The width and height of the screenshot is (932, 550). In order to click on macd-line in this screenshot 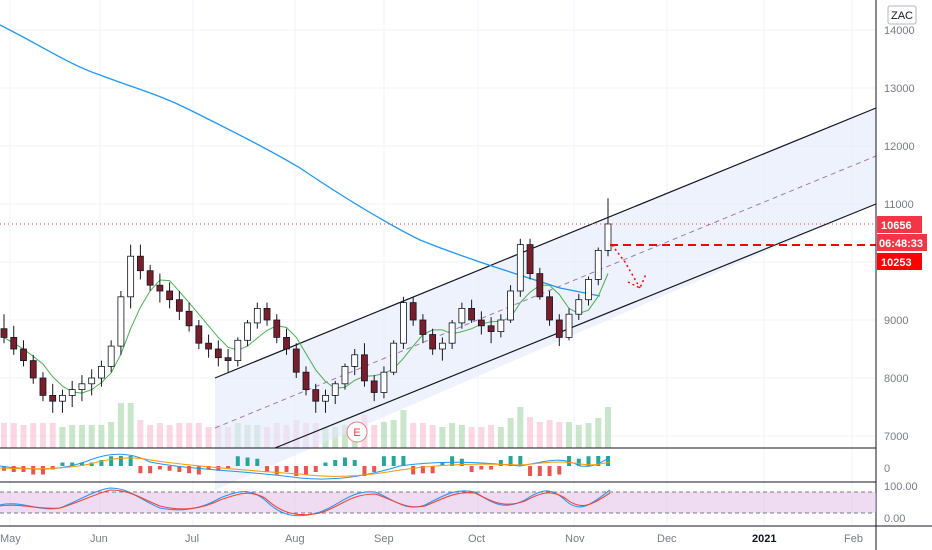, I will do `click(305, 466)`.